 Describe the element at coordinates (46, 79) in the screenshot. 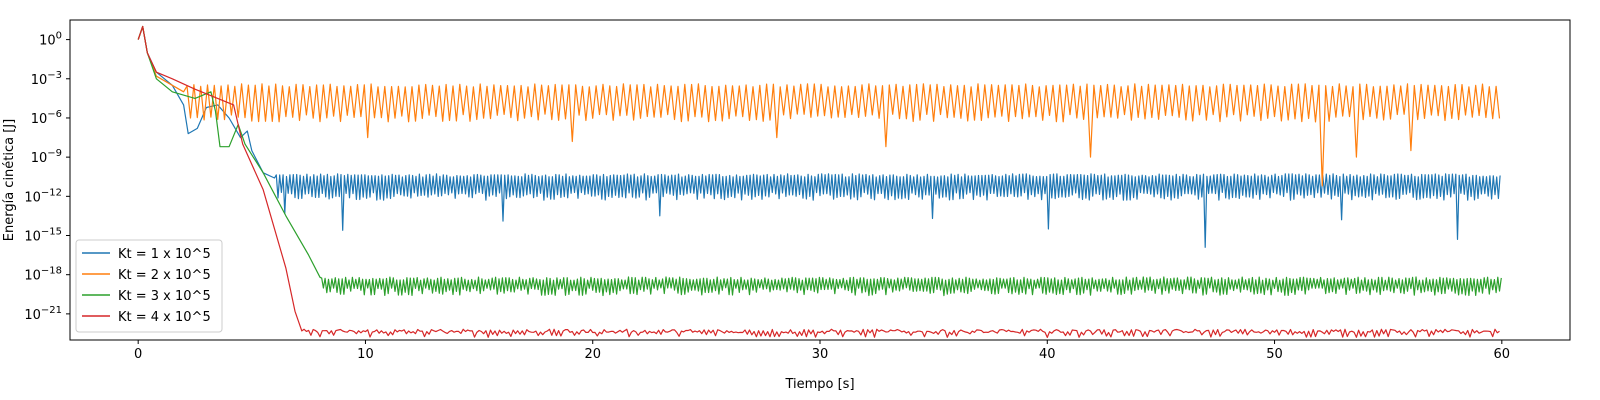

I see `y-tick-label: 10⁻³` at that location.